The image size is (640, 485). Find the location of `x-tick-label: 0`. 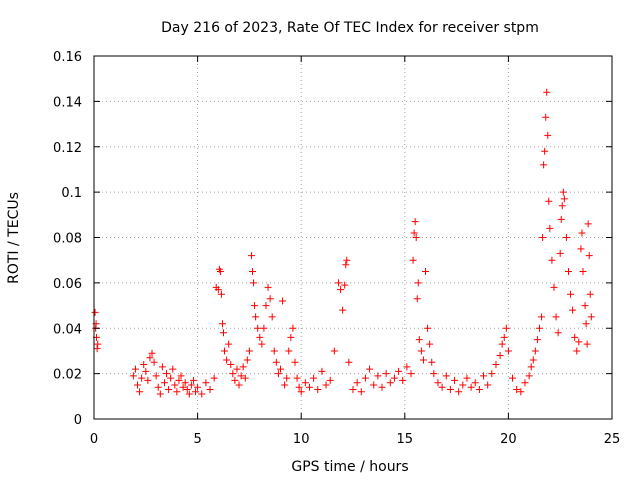

x-tick-label: 0 is located at coordinates (94, 439).